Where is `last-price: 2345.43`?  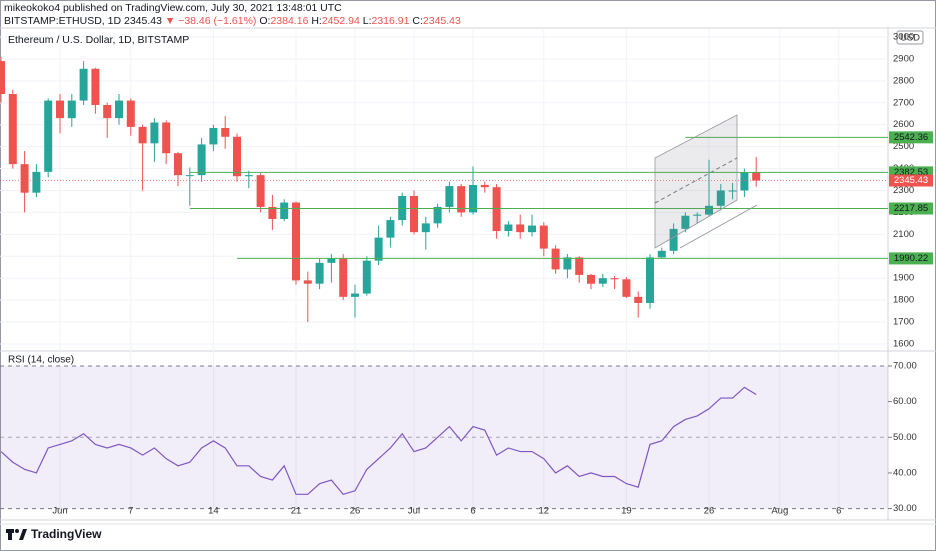 last-price: 2345.43 is located at coordinates (143, 21).